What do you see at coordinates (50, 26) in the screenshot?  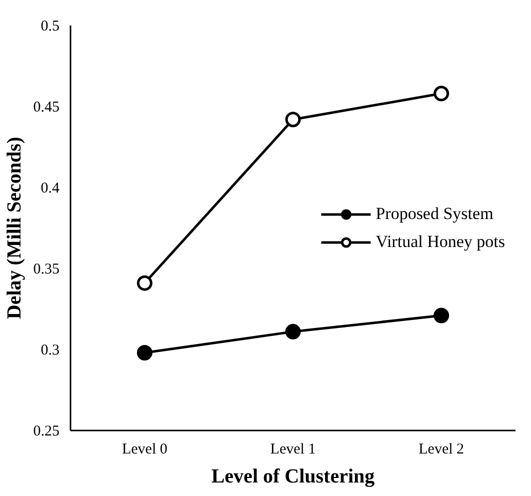 I see `y-tick-label: 0.5` at bounding box center [50, 26].